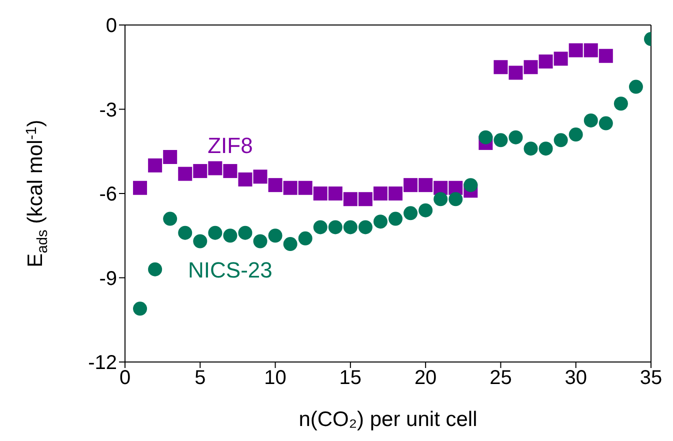  Describe the element at coordinates (200, 378) in the screenshot. I see `x-tick-label: 5` at that location.